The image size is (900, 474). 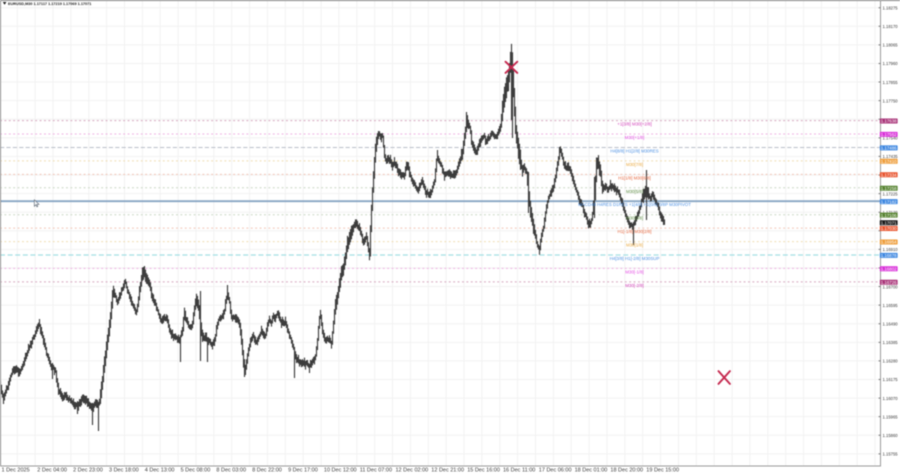 I want to click on svg-text: 15 Dec 16:00, so click(x=483, y=470).